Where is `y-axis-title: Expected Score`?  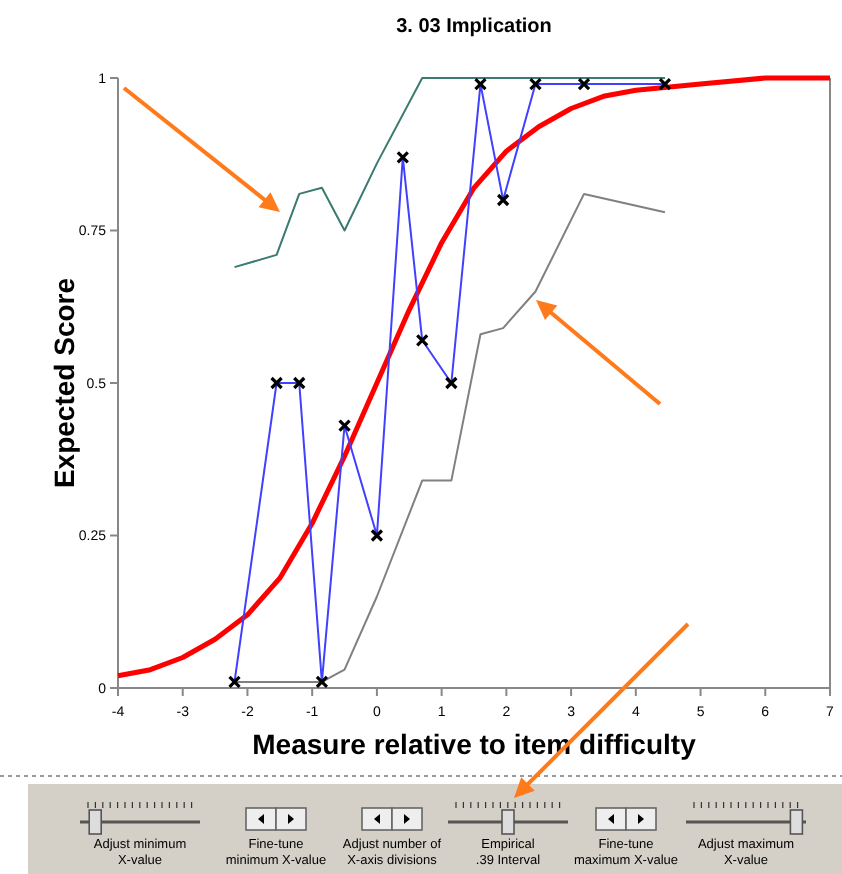
y-axis-title: Expected Score is located at coordinates (64, 383).